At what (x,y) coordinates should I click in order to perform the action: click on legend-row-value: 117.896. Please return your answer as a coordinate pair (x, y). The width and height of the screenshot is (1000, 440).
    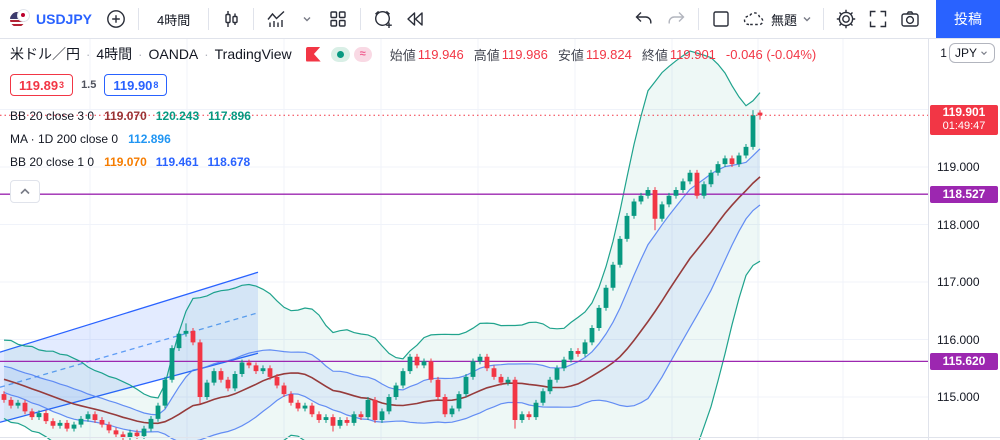
    Looking at the image, I should click on (229, 115).